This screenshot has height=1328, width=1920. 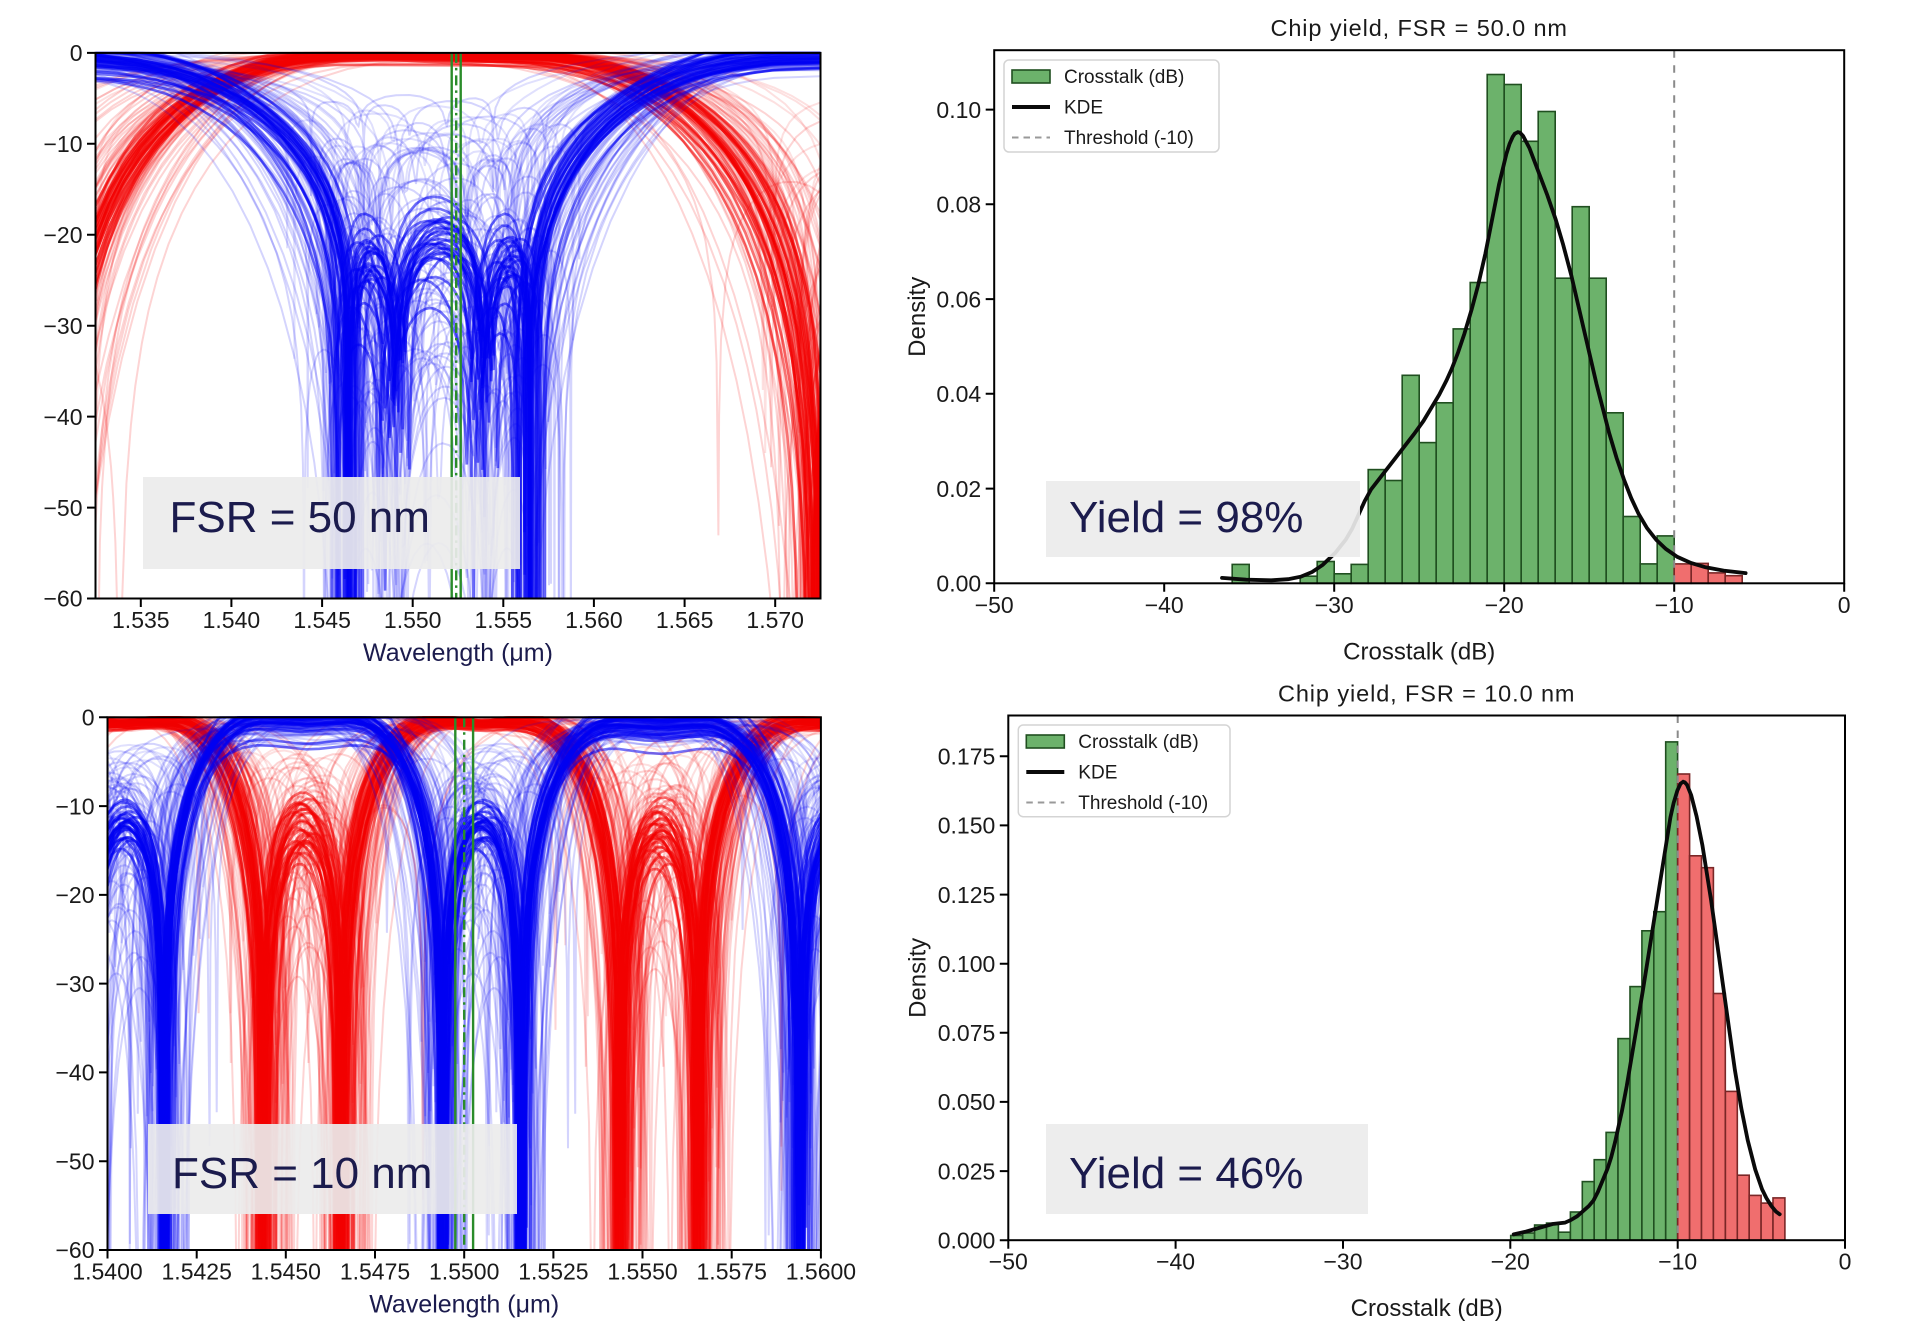 What do you see at coordinates (553, 1272) in the screenshot?
I see `svg-text: 1.5525` at bounding box center [553, 1272].